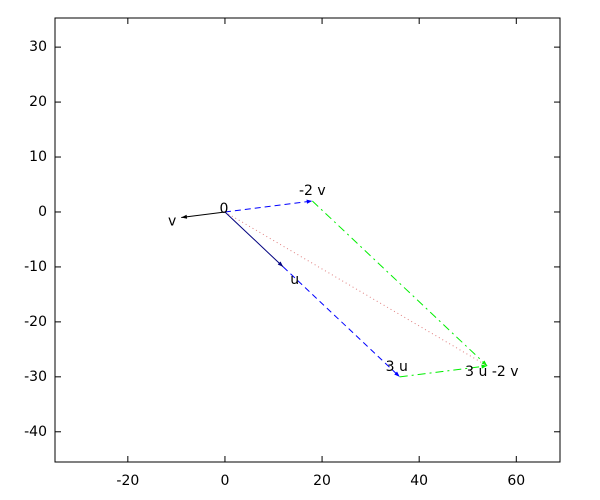 Image resolution: width=600 pixels, height=500 pixels. Describe the element at coordinates (223, 209) in the screenshot. I see `point-label: 0` at that location.